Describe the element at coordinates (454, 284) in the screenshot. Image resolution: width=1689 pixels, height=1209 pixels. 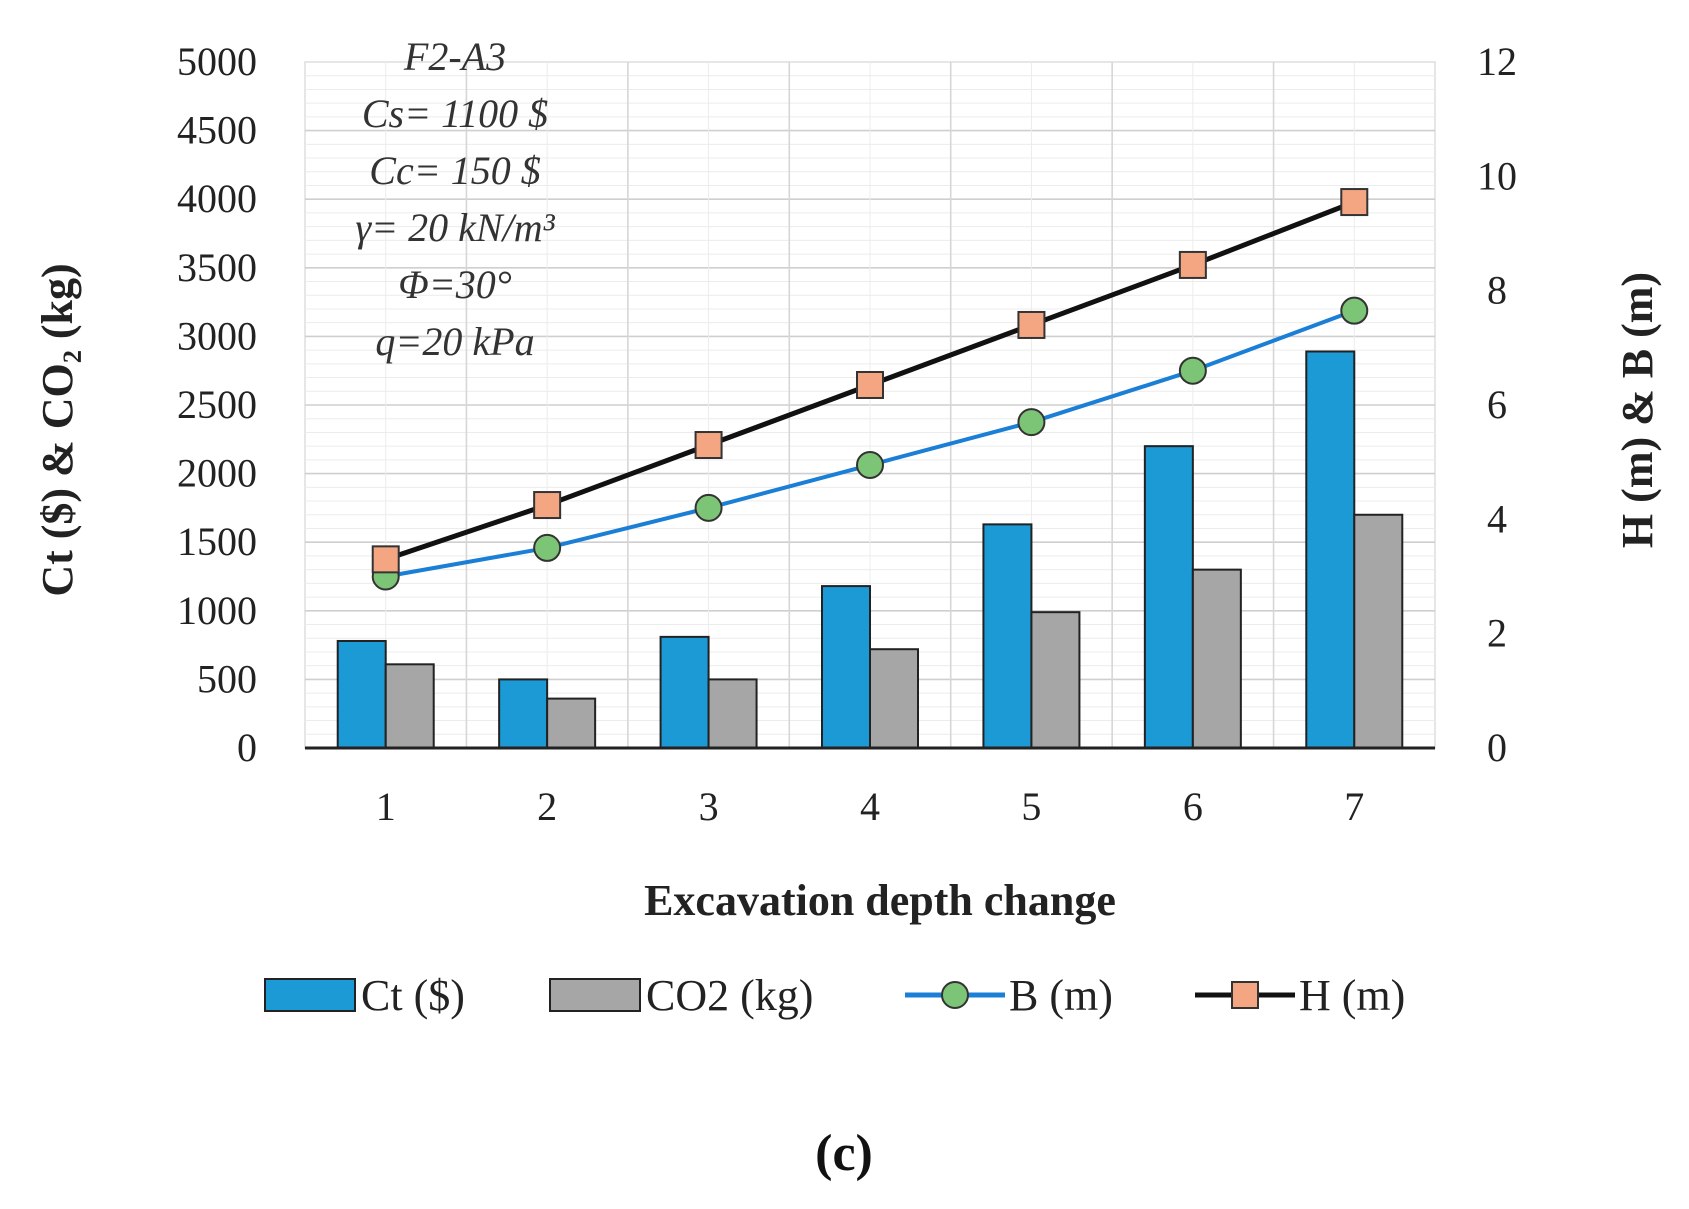
I see `annotation-line: Φ=30°` at that location.